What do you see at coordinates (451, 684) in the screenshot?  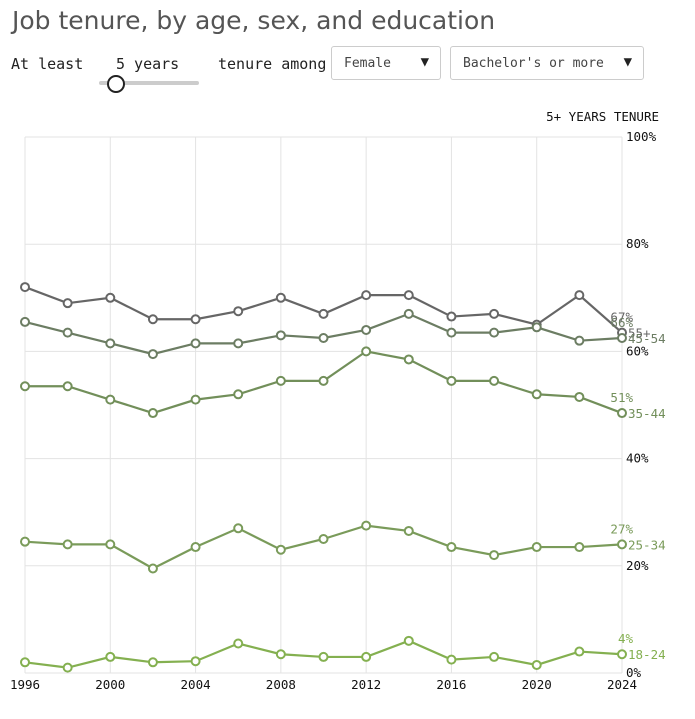 I see `x-tick-label: 2016` at bounding box center [451, 684].